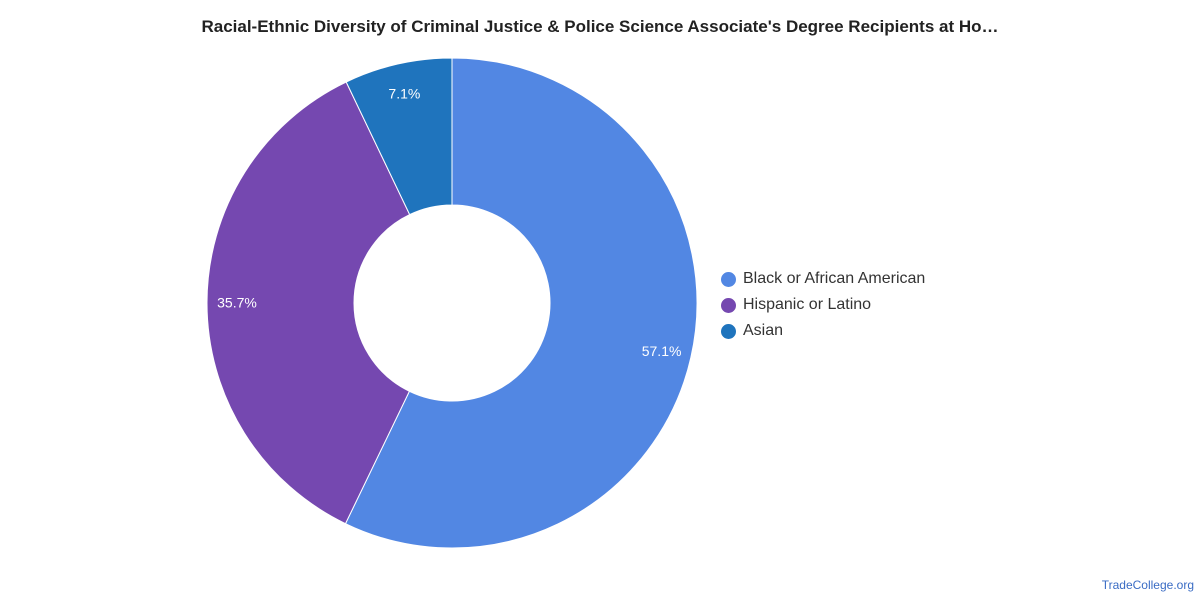 Image resolution: width=1200 pixels, height=600 pixels. Describe the element at coordinates (308, 303) in the screenshot. I see `pie-slice-hispanic-or-latino` at that location.